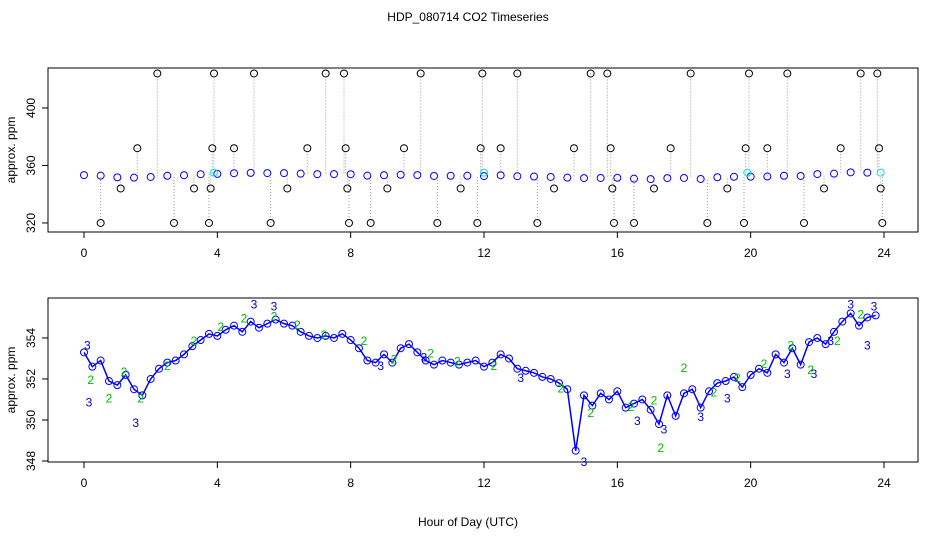  I want to click on x-tick-label: 4, so click(217, 483).